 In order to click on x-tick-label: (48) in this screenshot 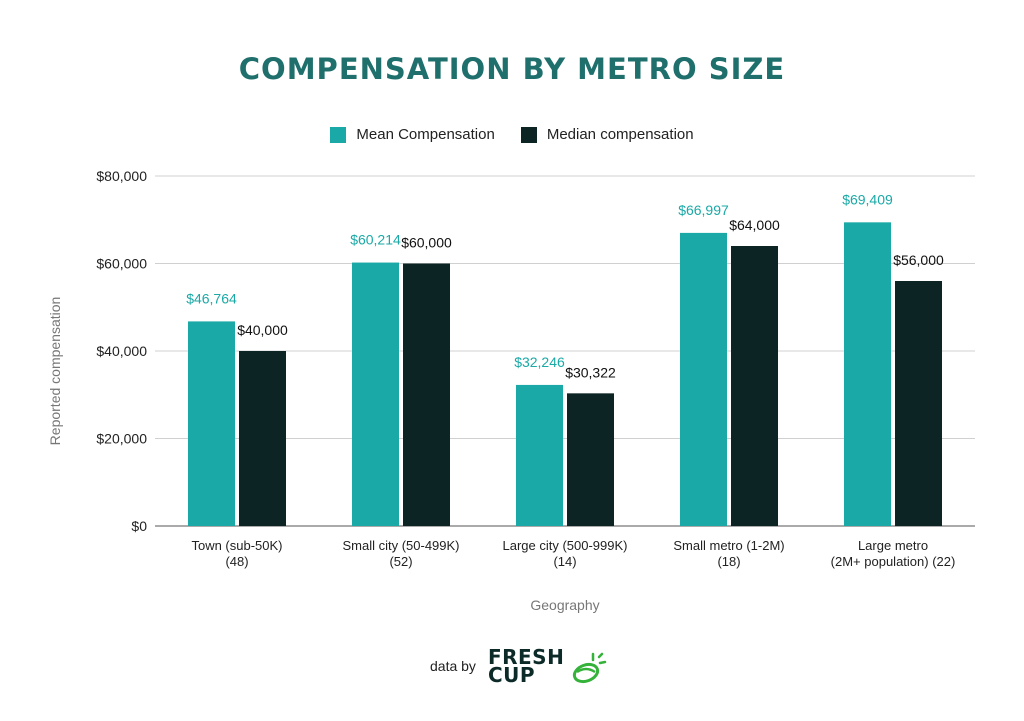, I will do `click(236, 561)`.